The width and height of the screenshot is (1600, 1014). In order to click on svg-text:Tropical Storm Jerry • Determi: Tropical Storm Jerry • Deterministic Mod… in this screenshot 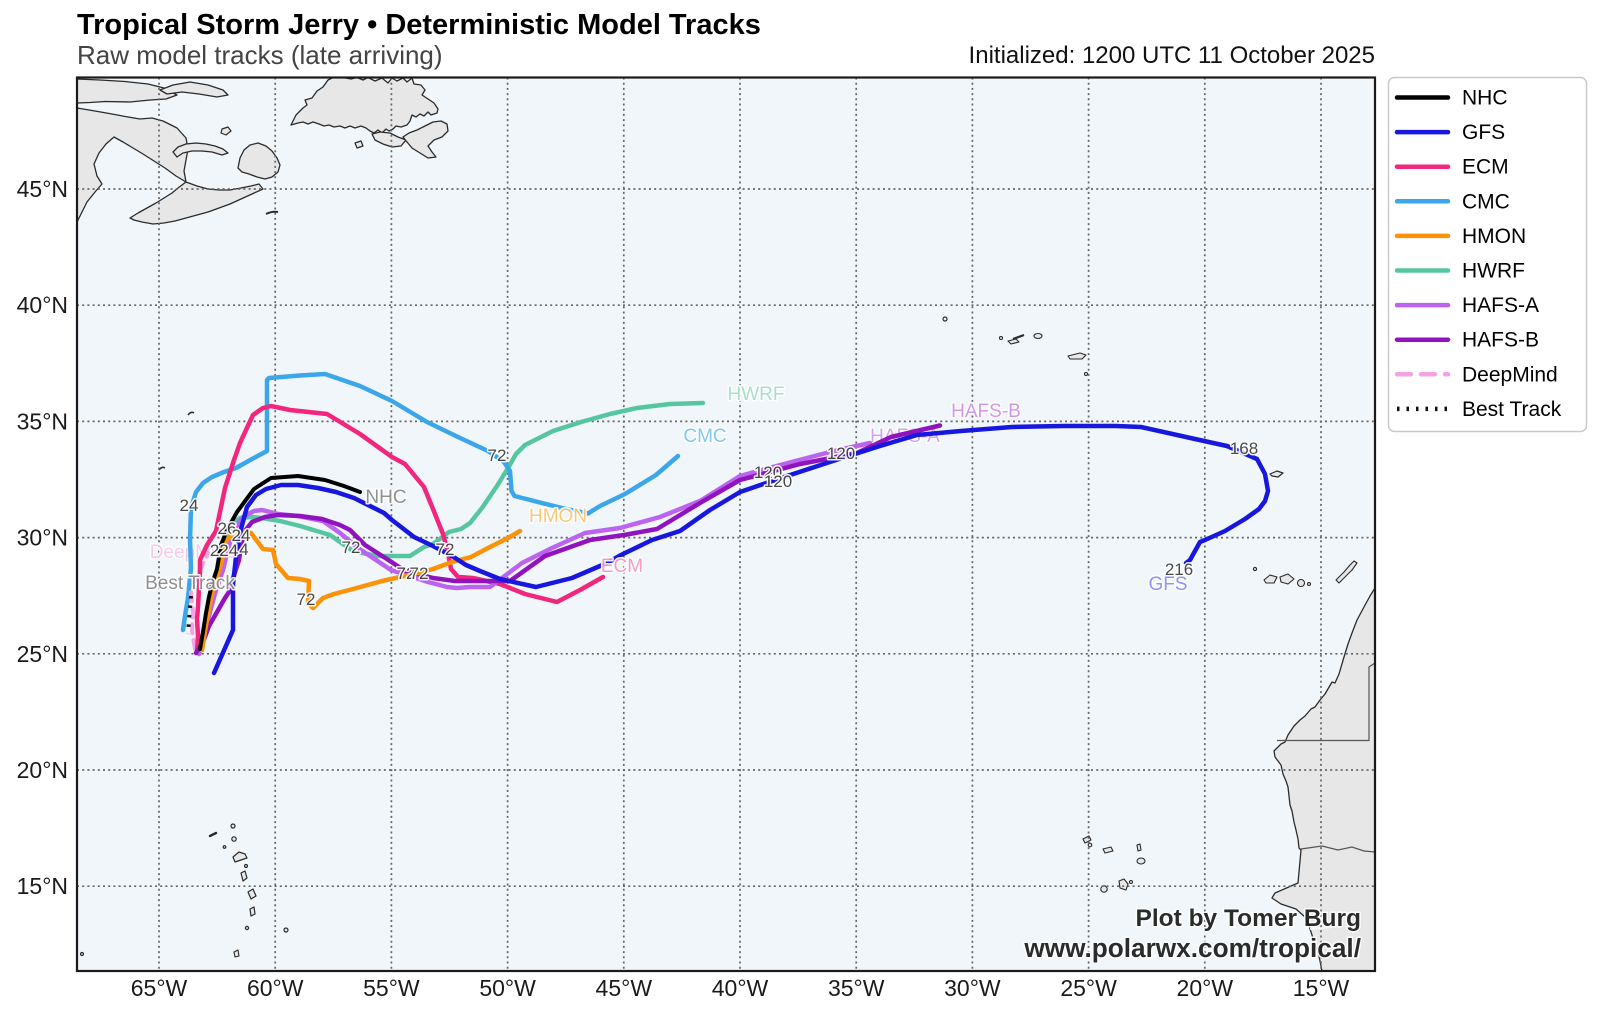, I will do `click(419, 25)`.